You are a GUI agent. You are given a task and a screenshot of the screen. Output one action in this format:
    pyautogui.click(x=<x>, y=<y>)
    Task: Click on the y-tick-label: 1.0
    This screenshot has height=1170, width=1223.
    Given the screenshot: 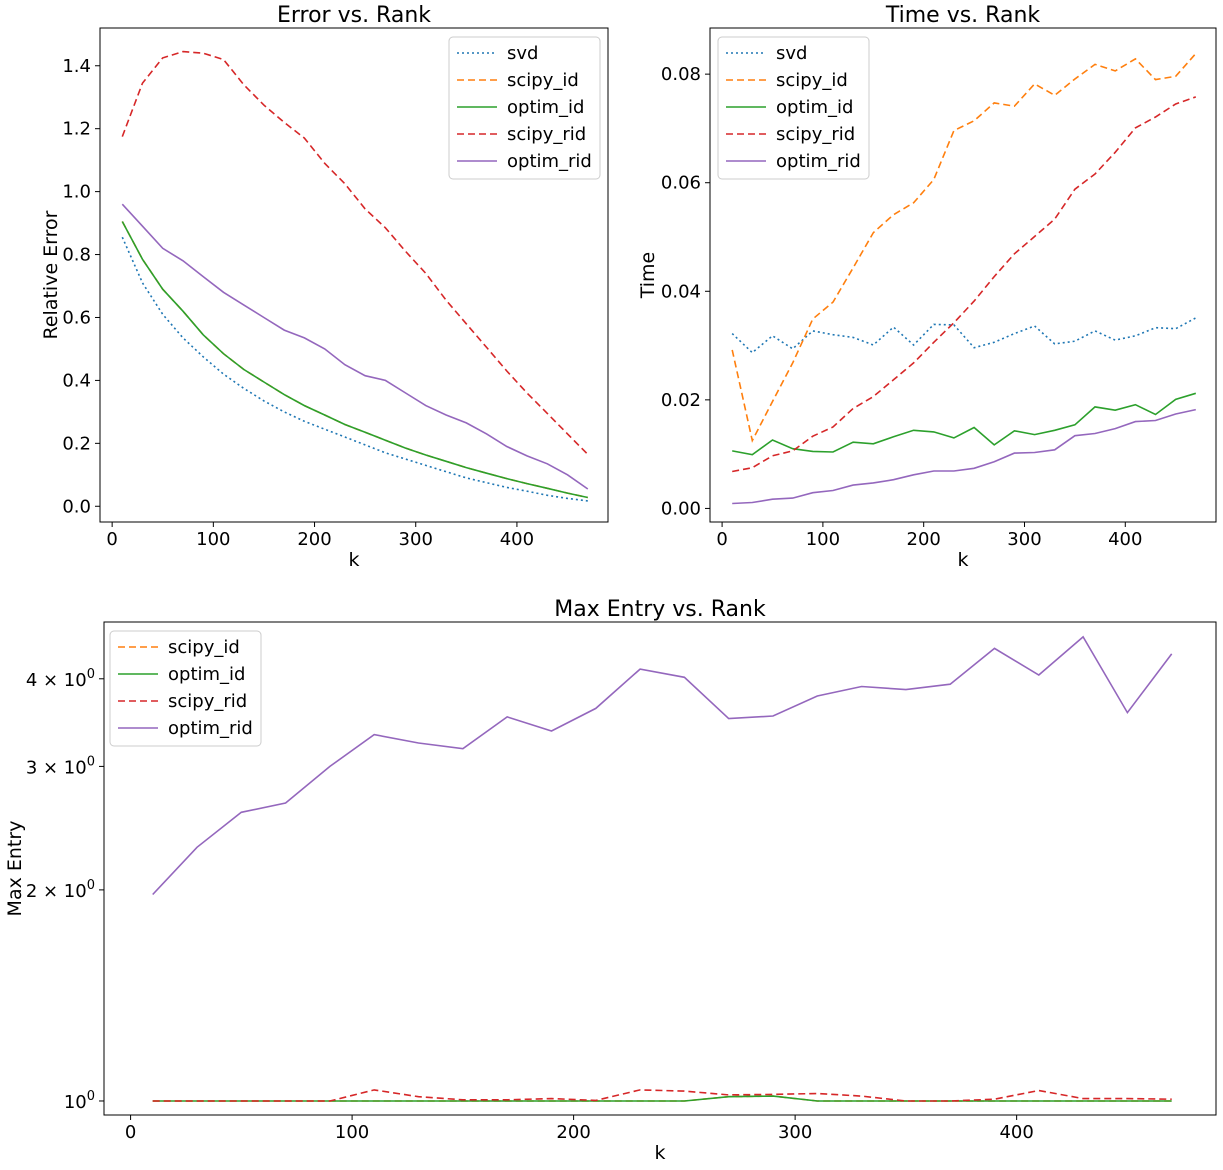 What is the action you would take?
    pyautogui.click(x=76, y=192)
    